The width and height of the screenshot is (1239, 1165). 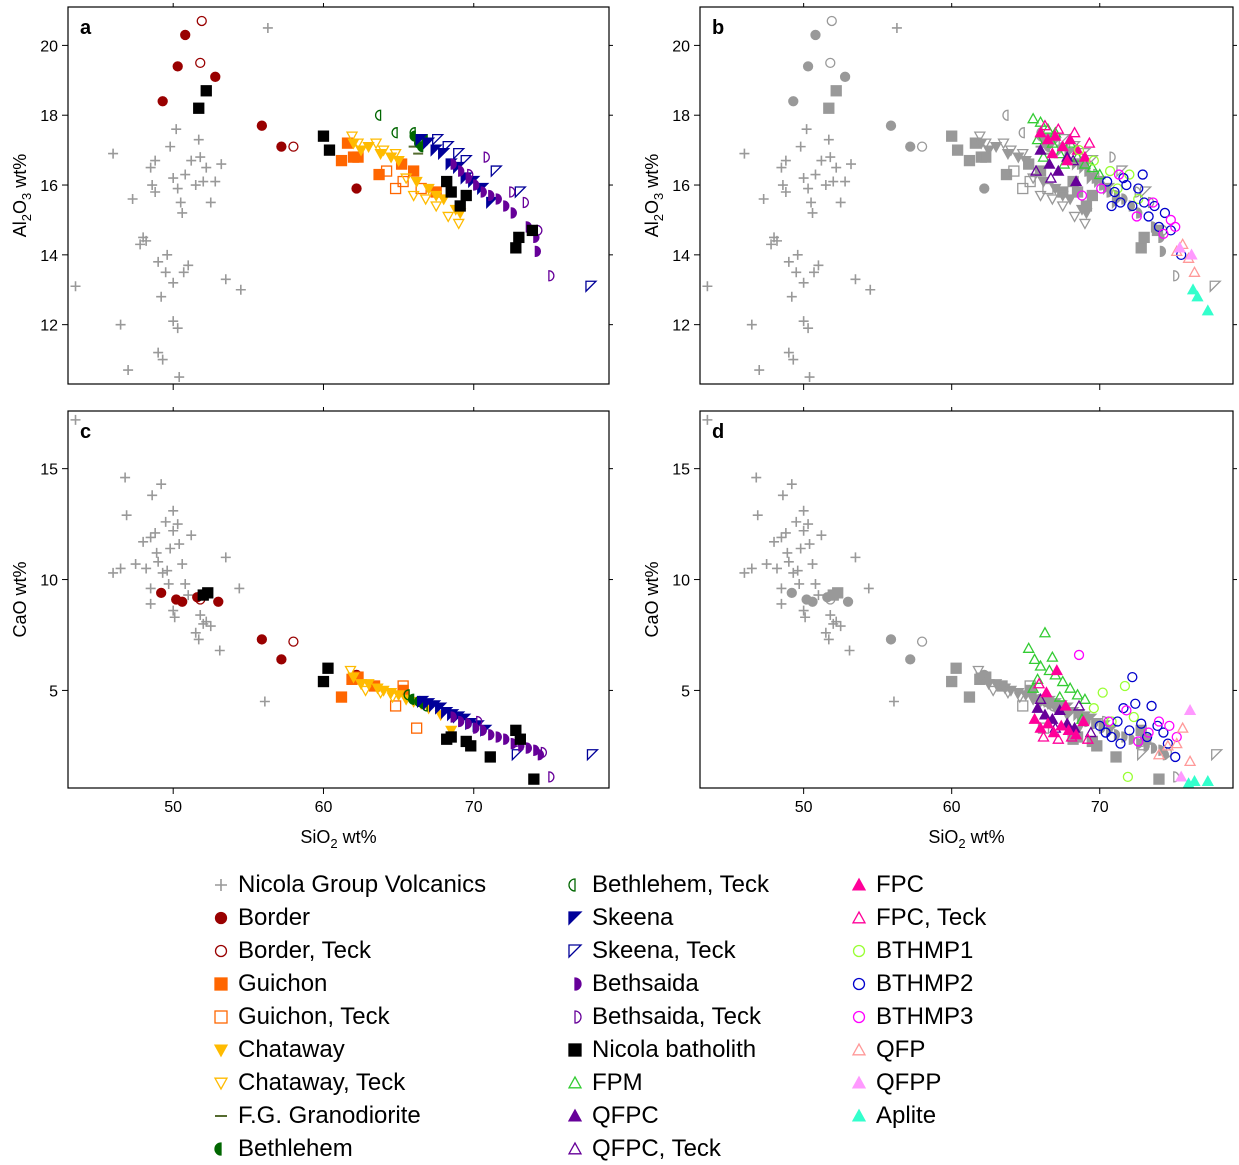 What do you see at coordinates (26, 196) in the screenshot?
I see `y-axis-label-part: 3` at bounding box center [26, 196].